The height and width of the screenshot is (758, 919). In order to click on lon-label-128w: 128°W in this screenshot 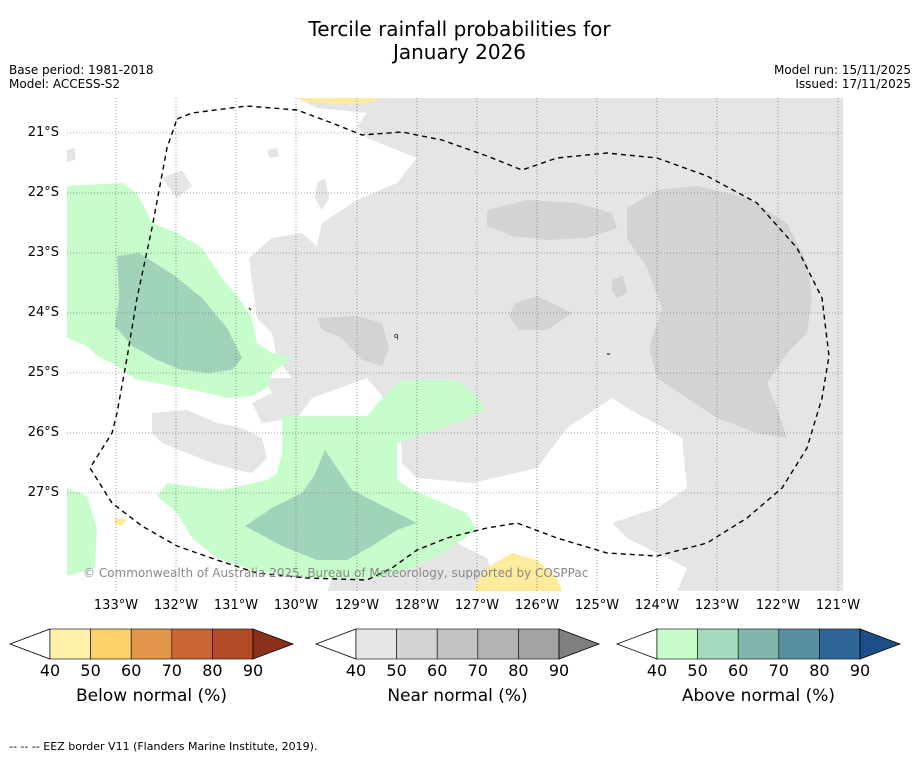, I will do `click(417, 605)`.